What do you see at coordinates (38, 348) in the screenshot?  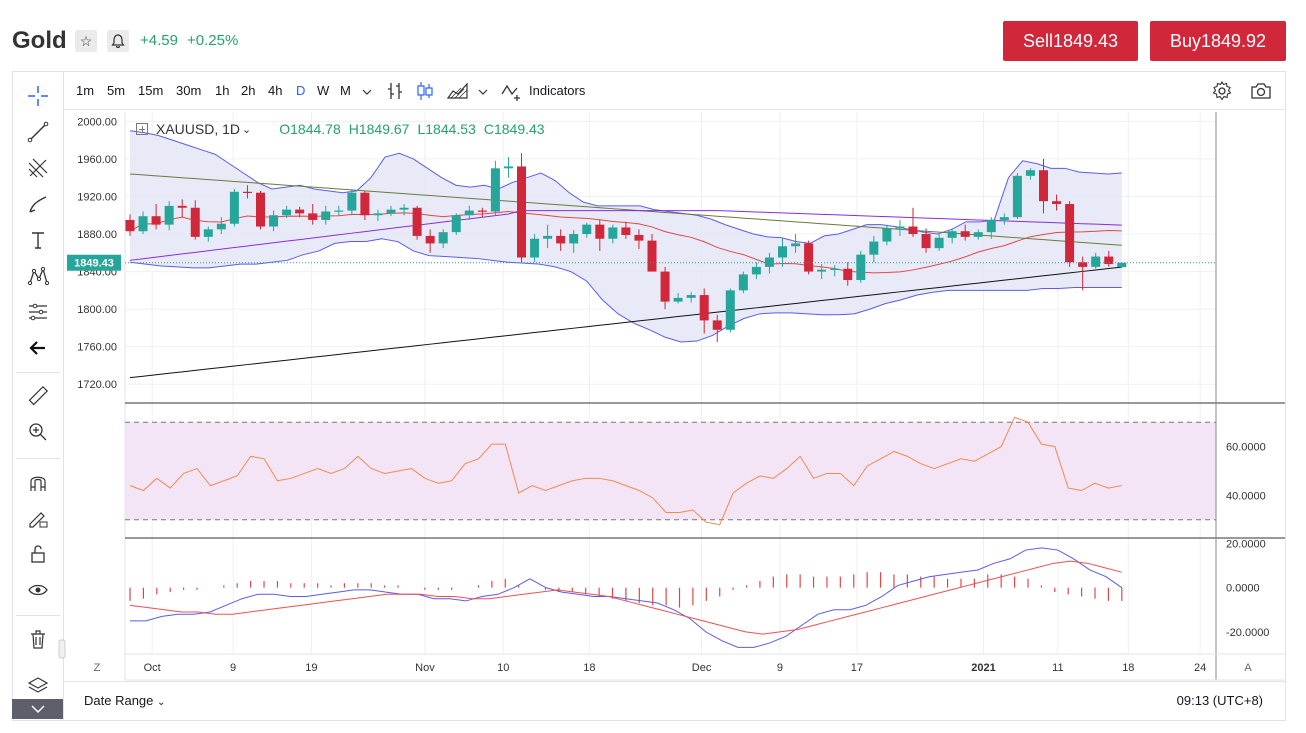 I see `back-arrow-icon` at bounding box center [38, 348].